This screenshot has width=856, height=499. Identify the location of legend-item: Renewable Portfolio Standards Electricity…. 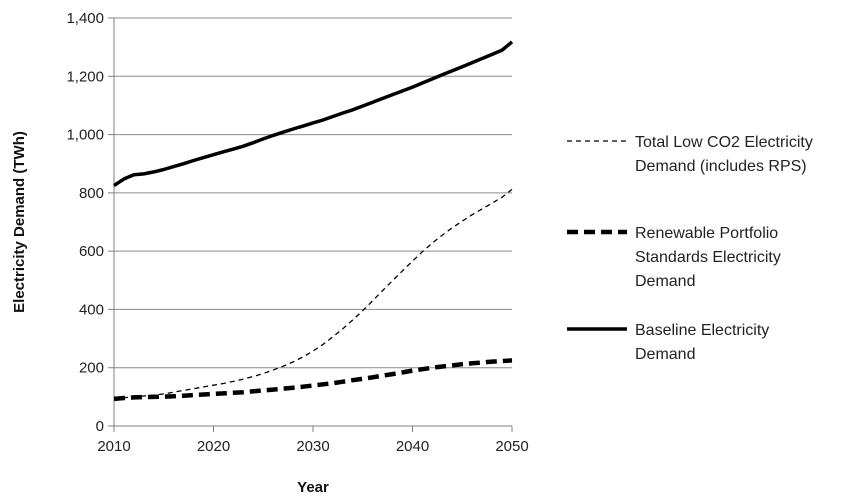
(674, 257).